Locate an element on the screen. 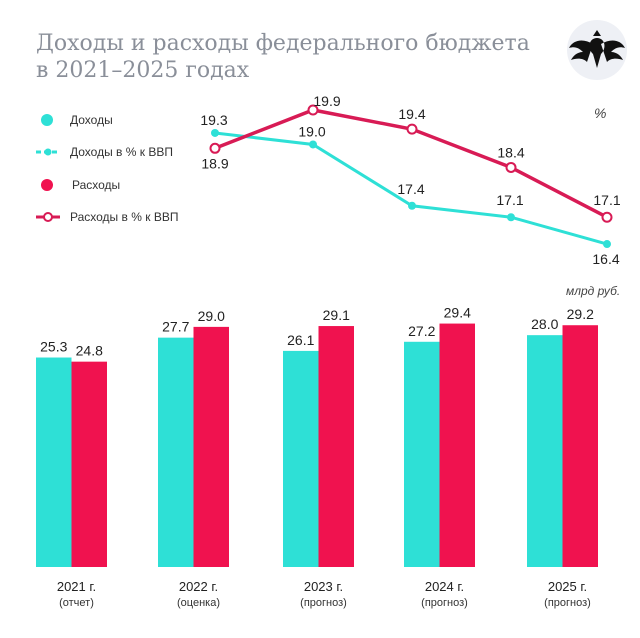 The width and height of the screenshot is (640, 638). income-pct-label: 17.4 is located at coordinates (410, 189).